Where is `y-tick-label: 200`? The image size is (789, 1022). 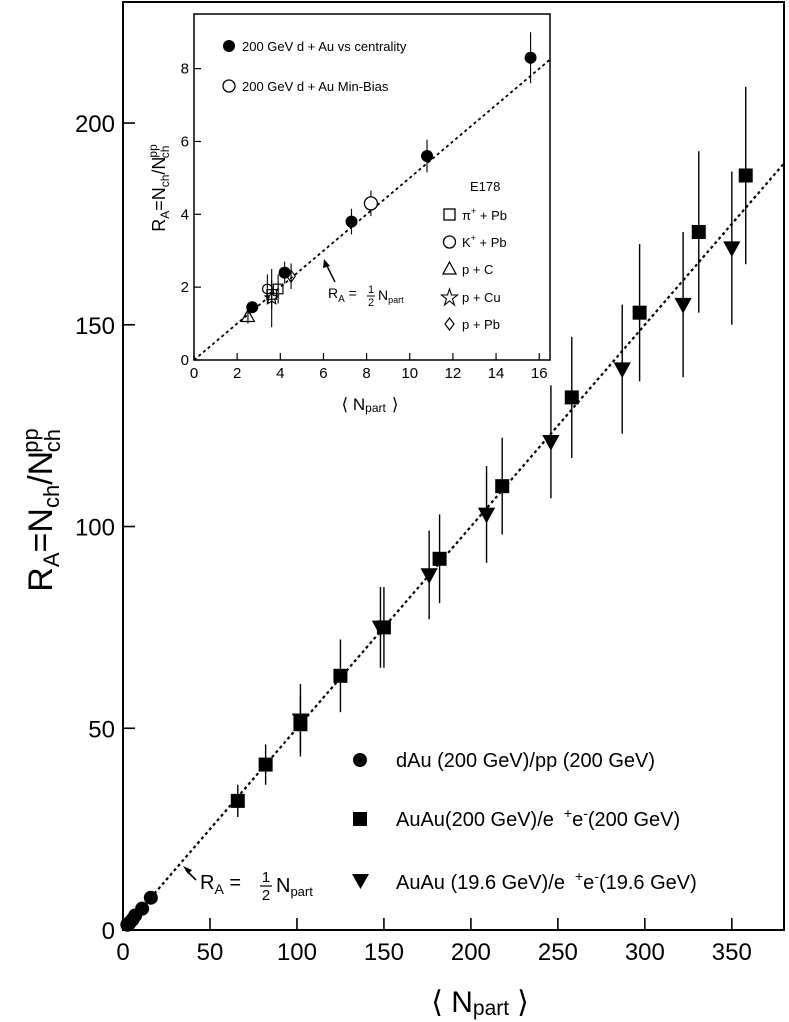 y-tick-label: 200 is located at coordinates (95, 124).